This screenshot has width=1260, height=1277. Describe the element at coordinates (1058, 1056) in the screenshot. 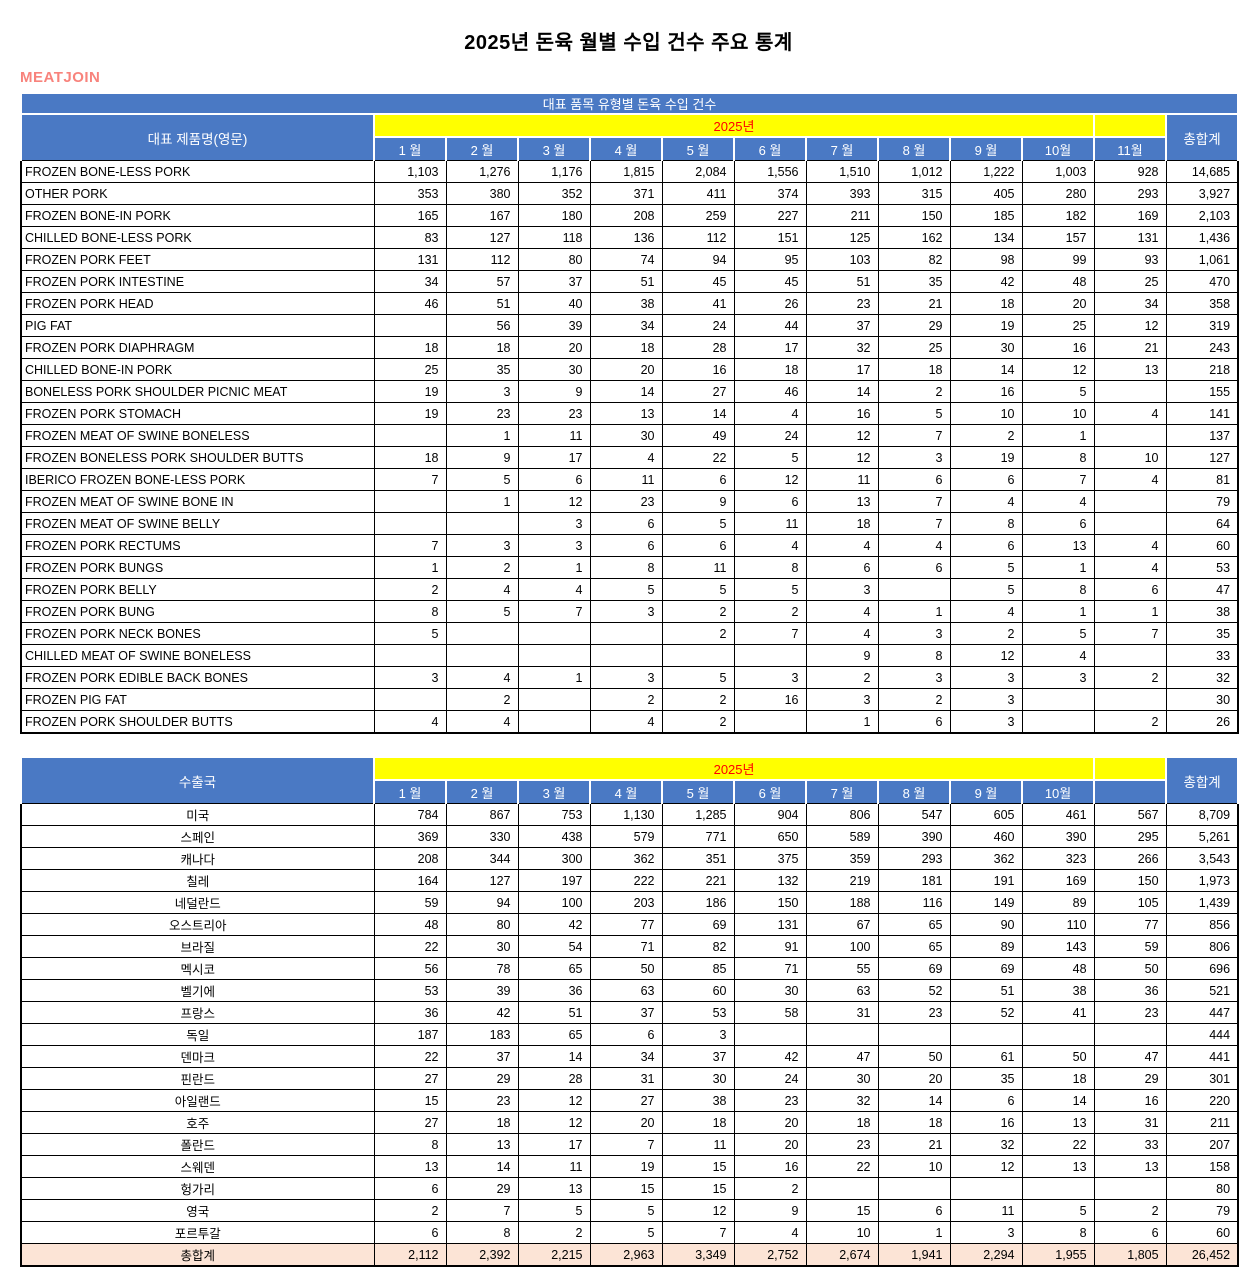

I see `value-cell: 50` at that location.